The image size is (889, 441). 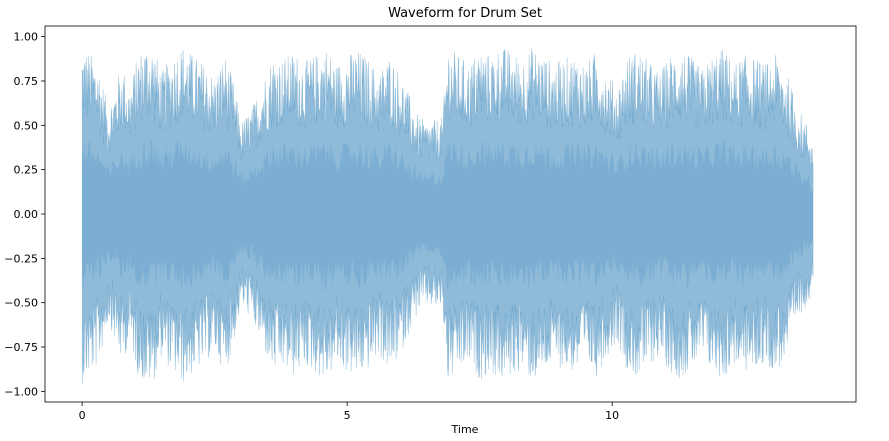 I want to click on y-tick-label: 0.25, so click(x=26, y=170).